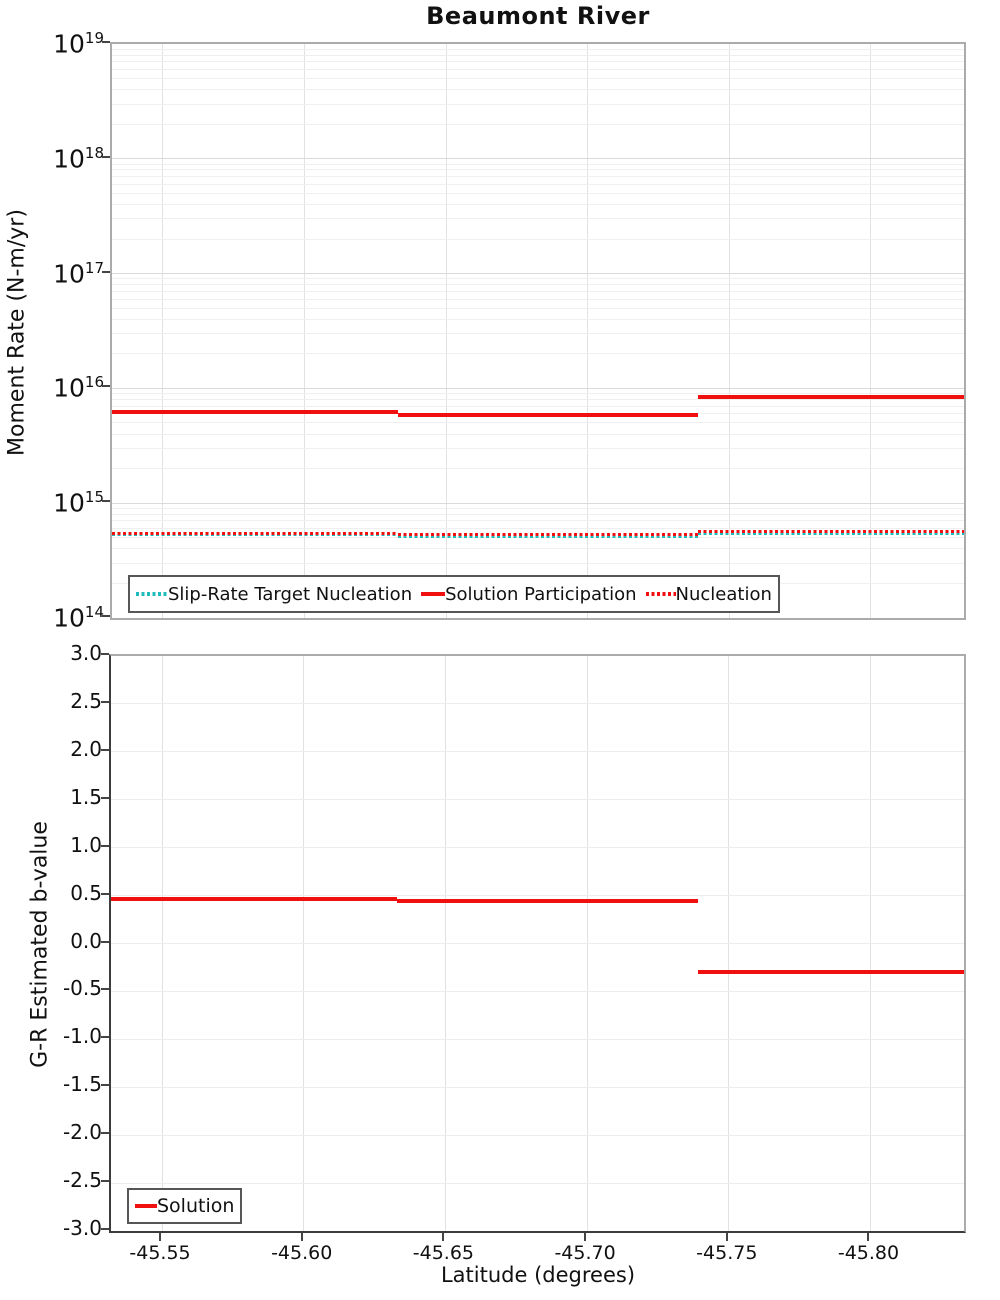 The width and height of the screenshot is (1000, 1300). Describe the element at coordinates (78, 388) in the screenshot. I see `y-tick-label: 1016` at that location.